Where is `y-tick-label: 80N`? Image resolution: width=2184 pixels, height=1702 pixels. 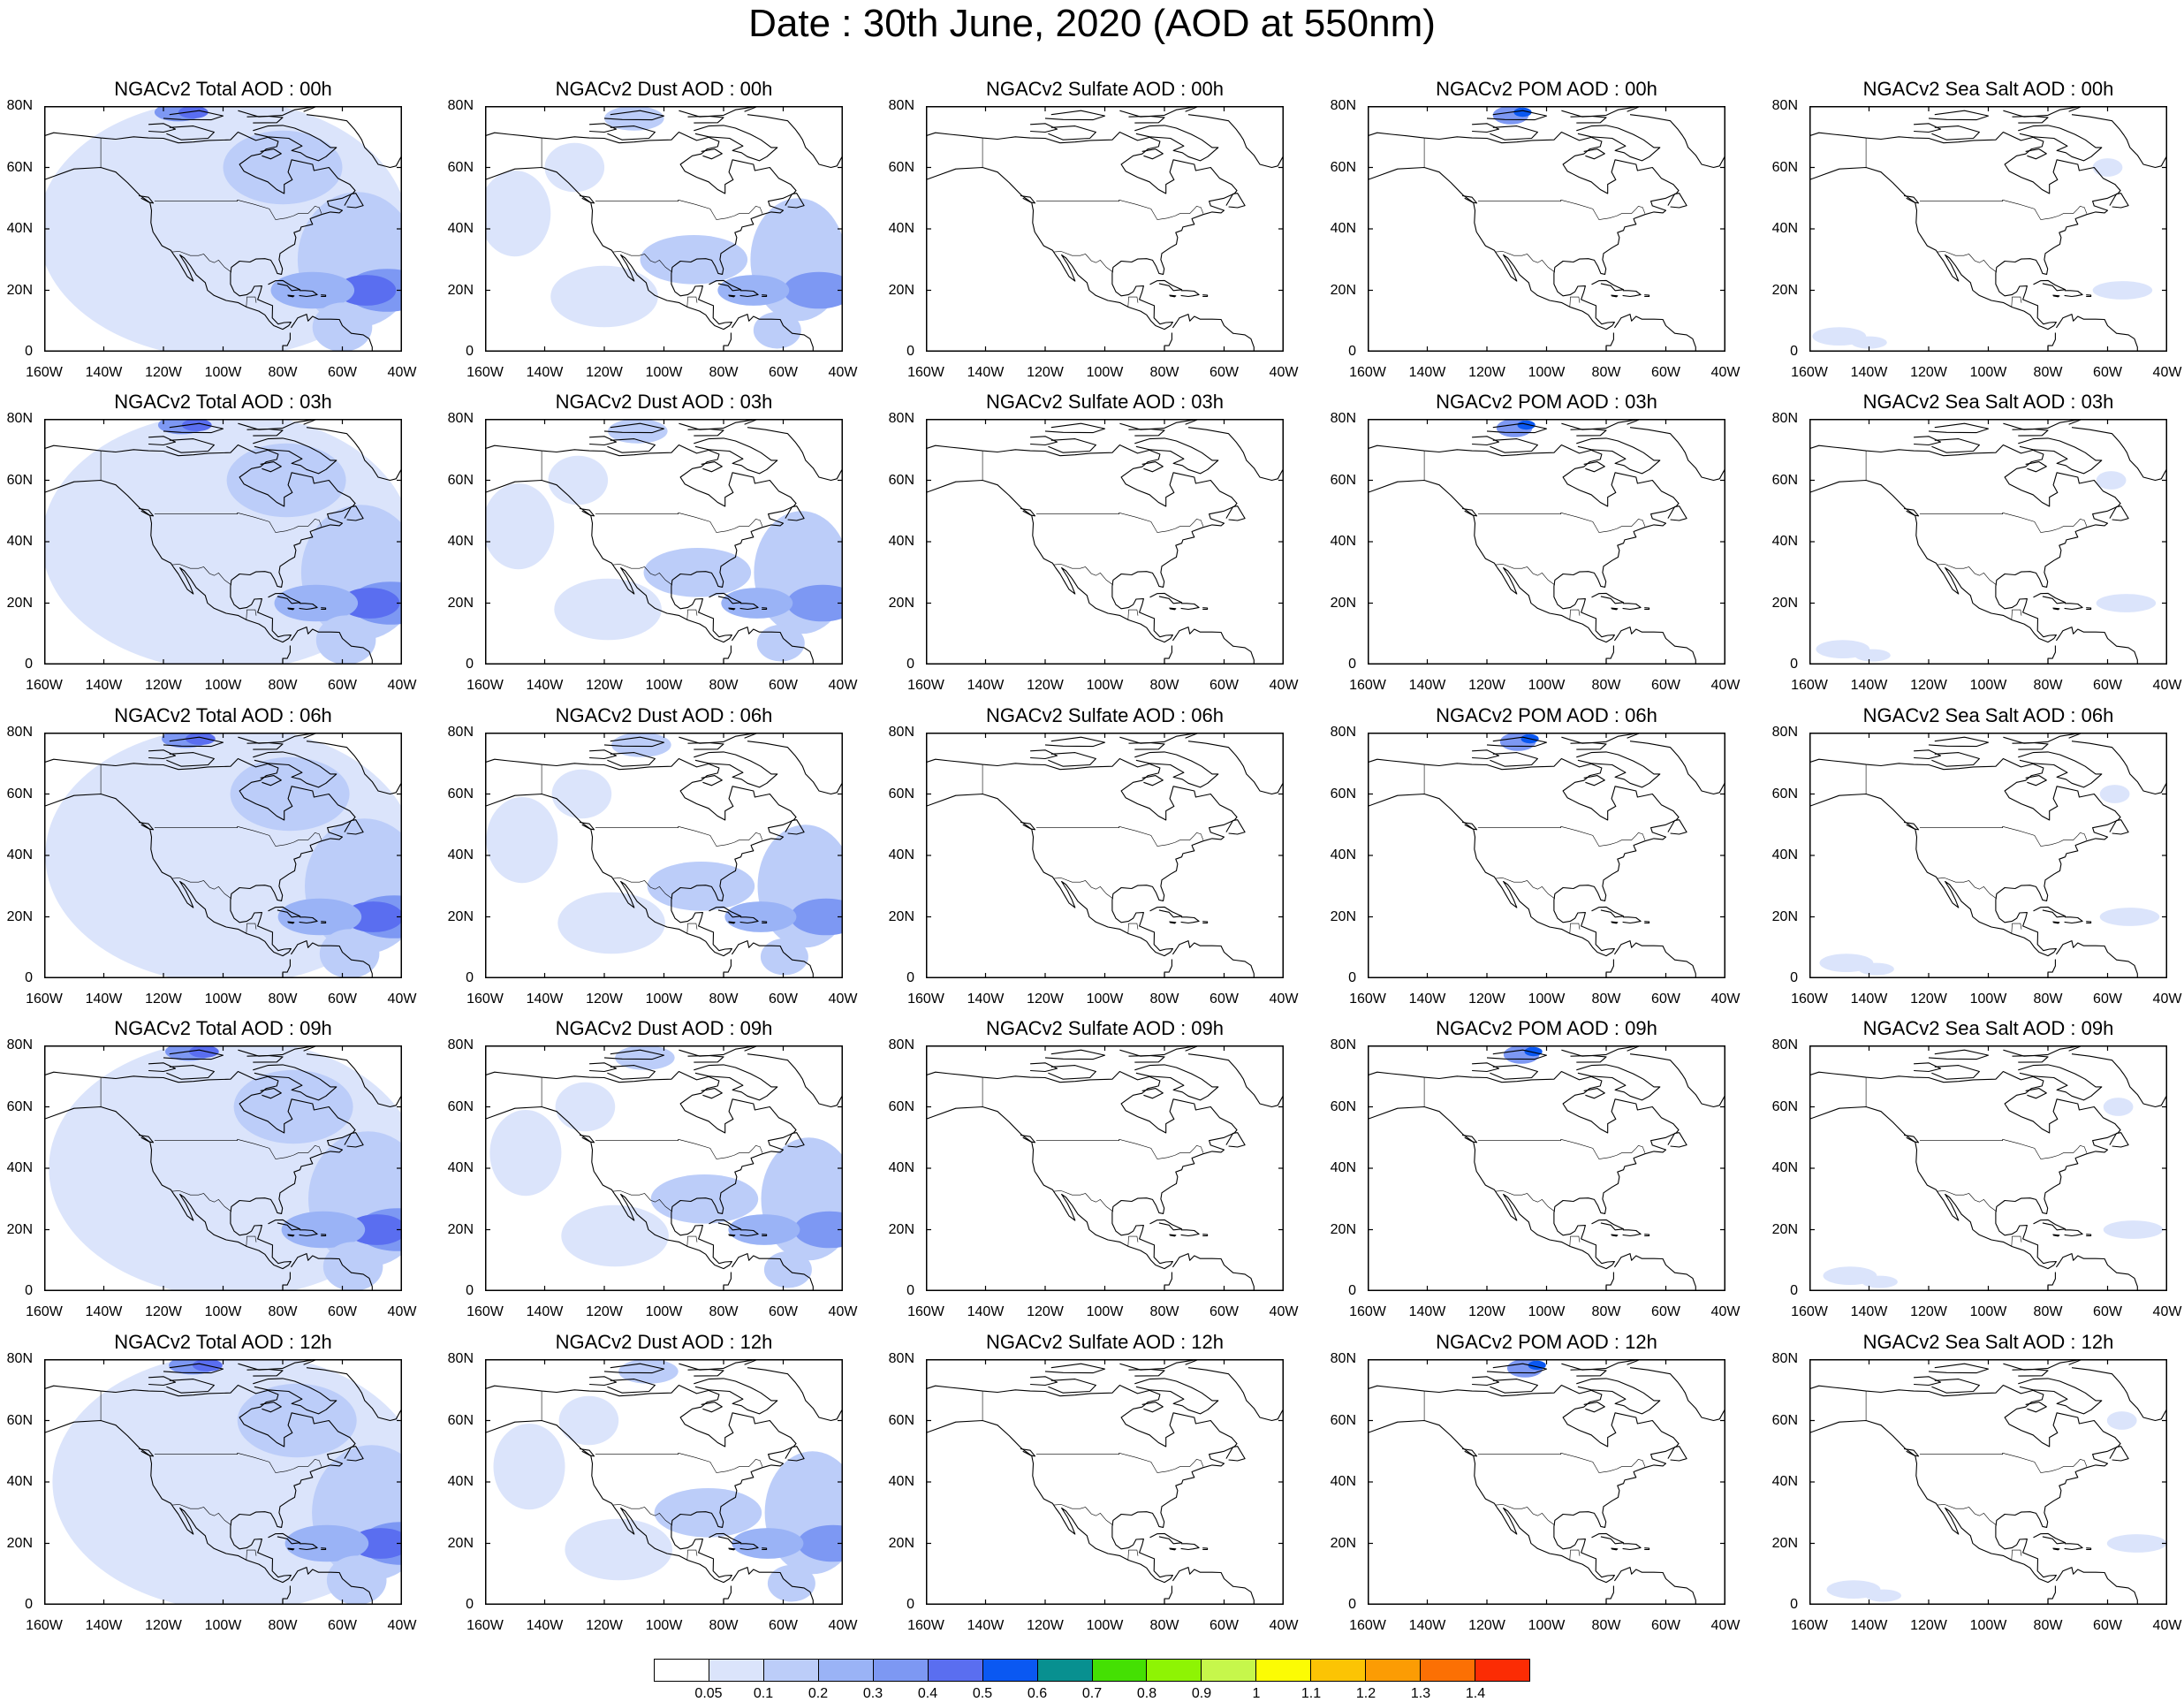 y-tick-label: 80N is located at coordinates (901, 1358).